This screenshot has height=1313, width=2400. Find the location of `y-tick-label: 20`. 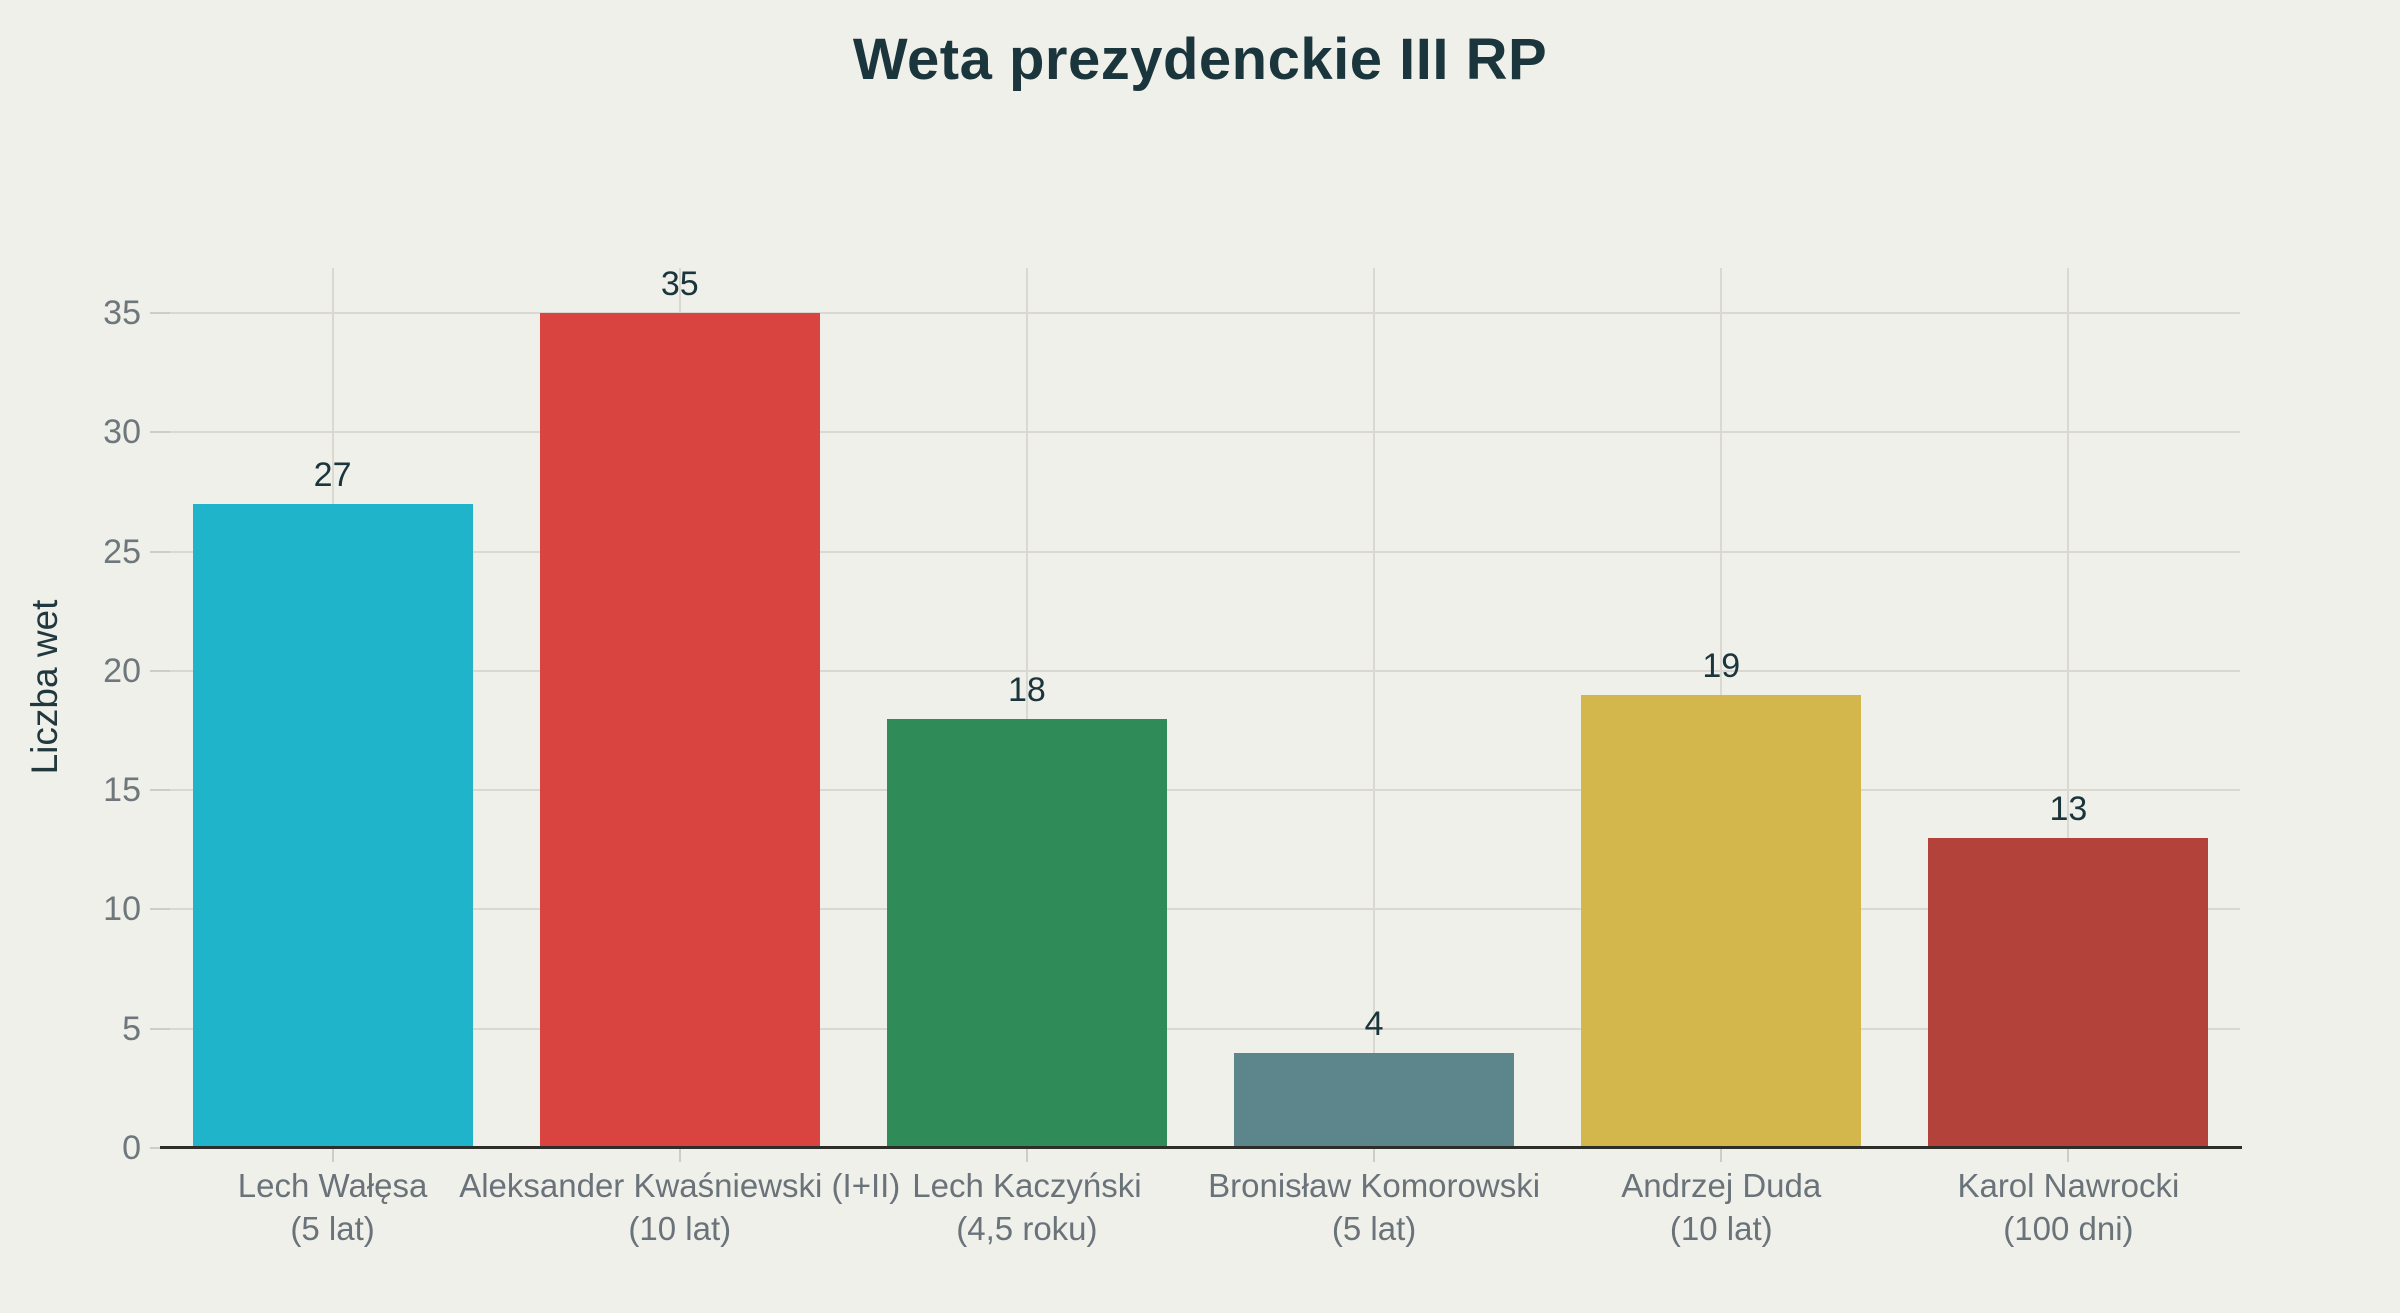

y-tick-label: 20 is located at coordinates (122, 670).